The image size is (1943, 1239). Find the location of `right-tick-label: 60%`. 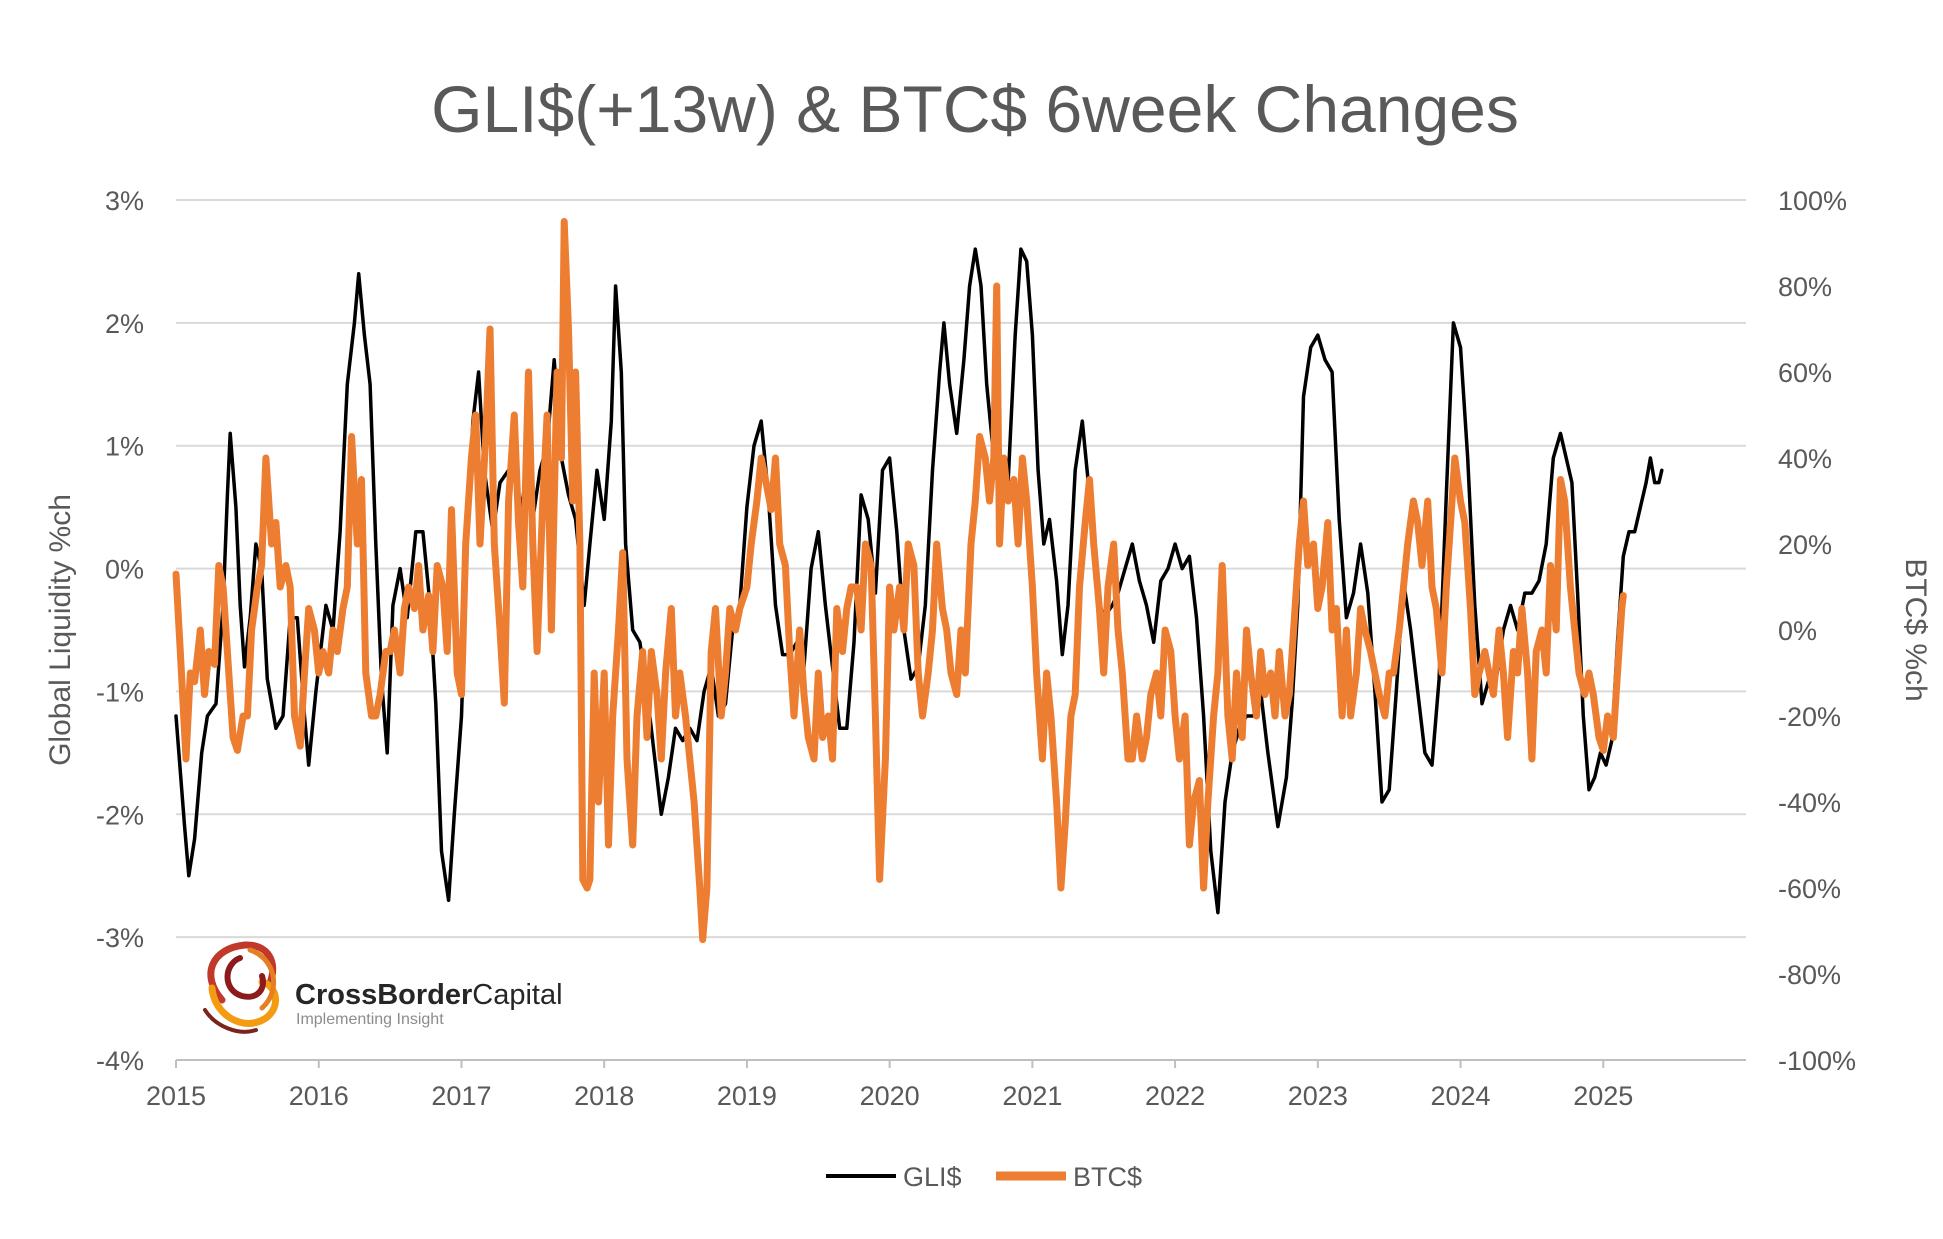

right-tick-label: 60% is located at coordinates (1805, 373).